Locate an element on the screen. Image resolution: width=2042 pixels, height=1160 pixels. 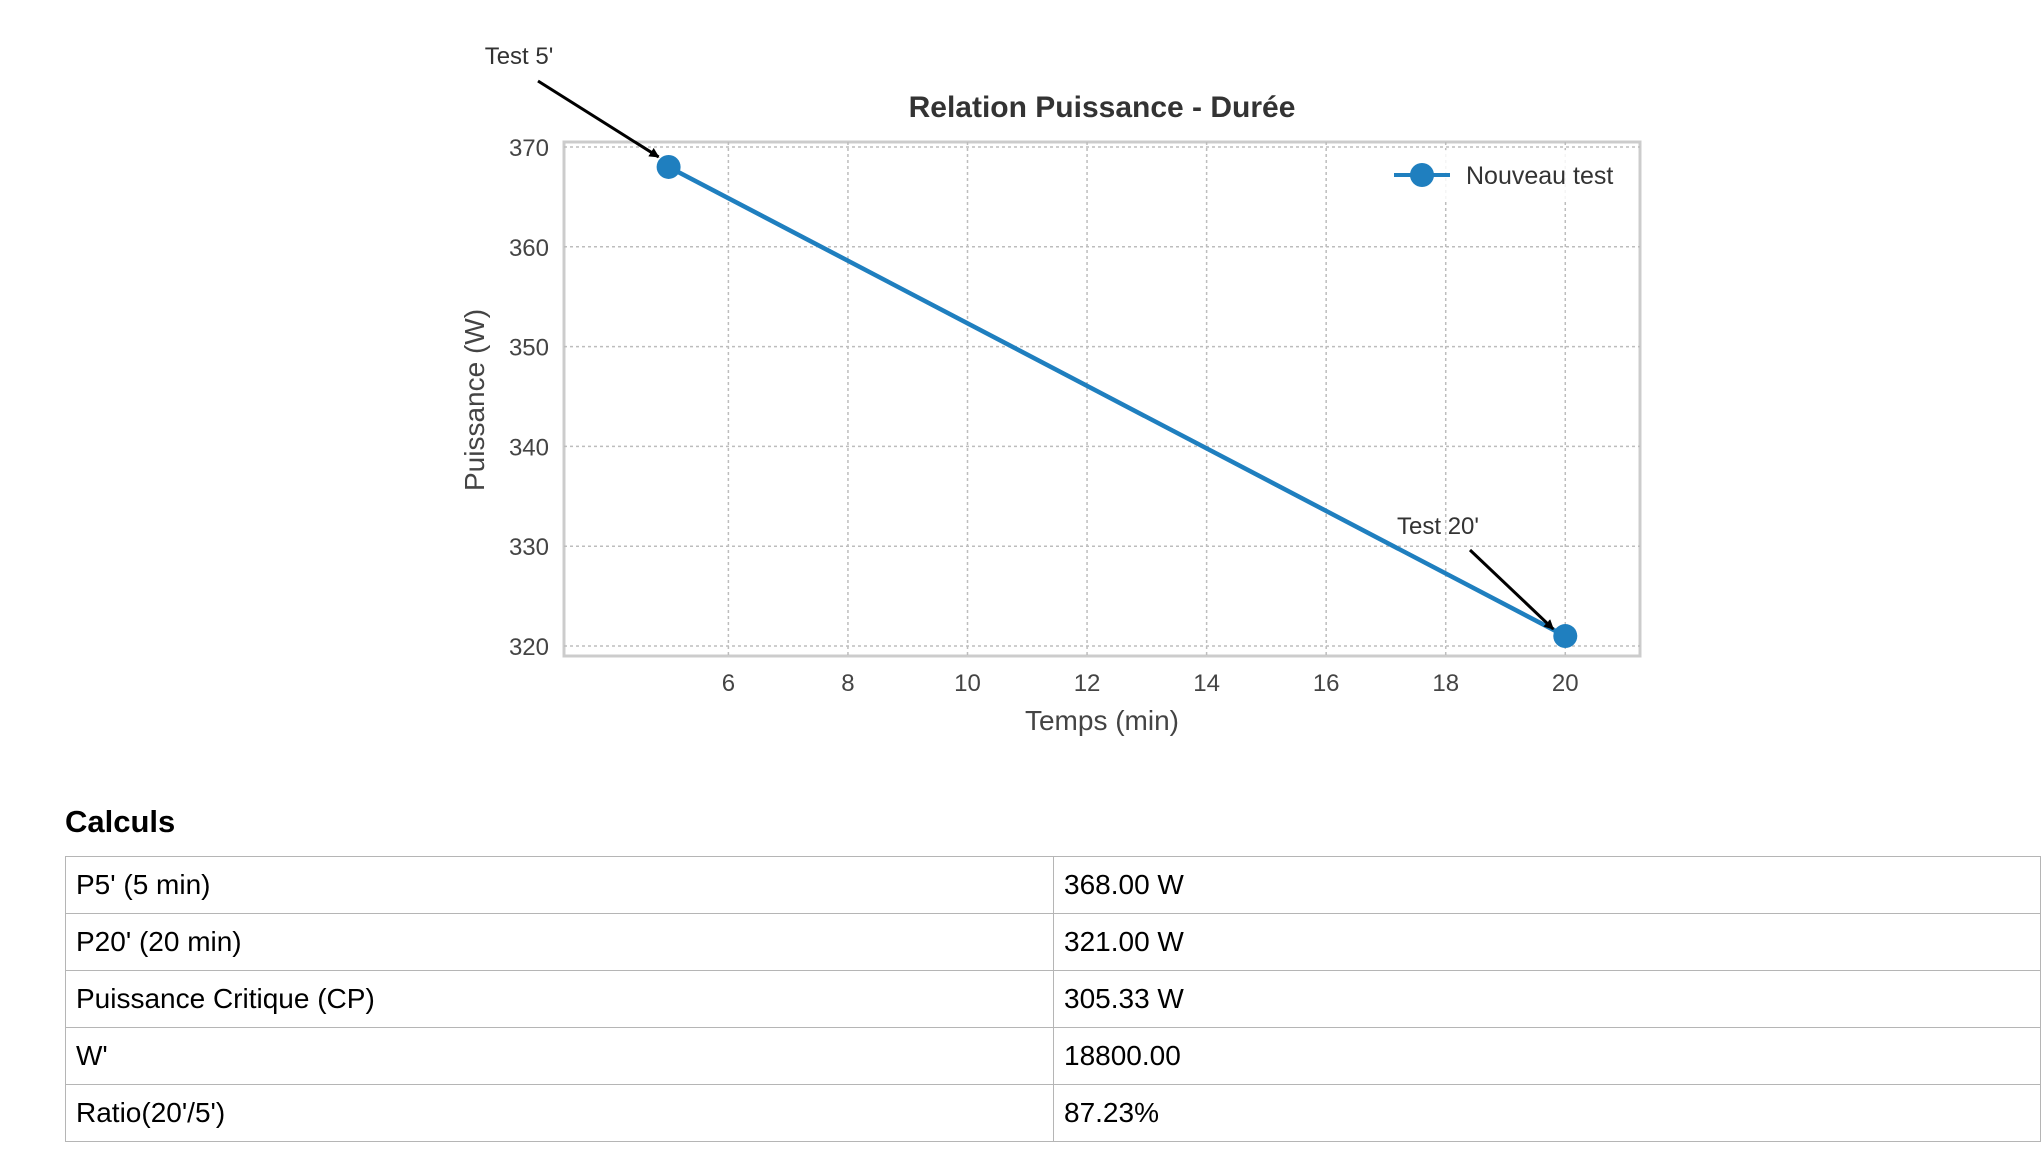
y-tick-label: 340 is located at coordinates (529, 447).